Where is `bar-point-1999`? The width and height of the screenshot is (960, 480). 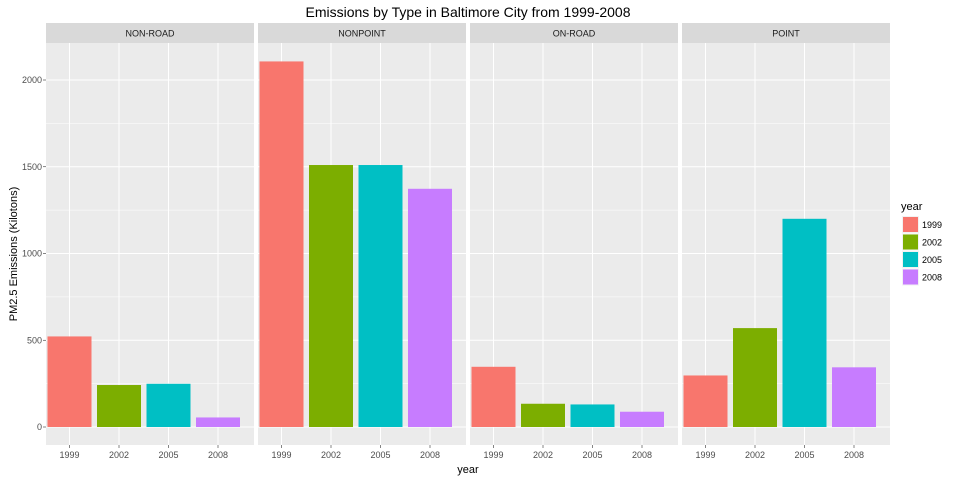 bar-point-1999 is located at coordinates (705, 401).